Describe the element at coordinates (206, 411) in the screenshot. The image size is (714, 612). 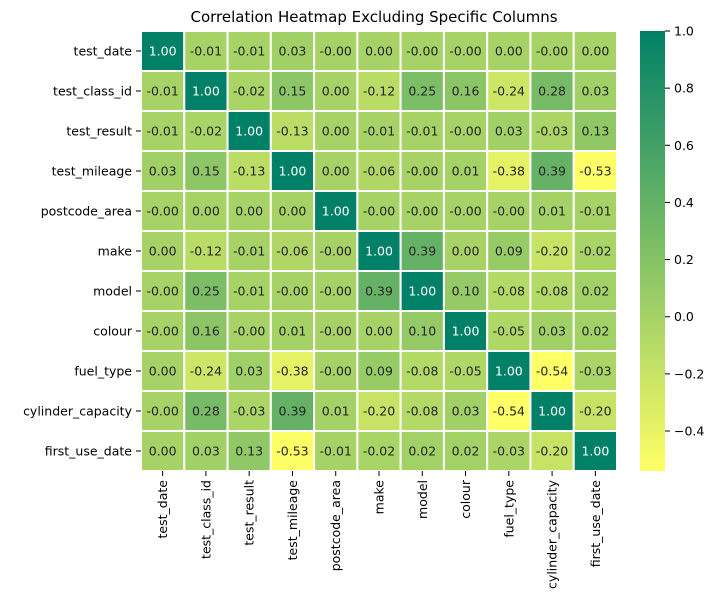
I see `cell-value-label: 0.28` at that location.